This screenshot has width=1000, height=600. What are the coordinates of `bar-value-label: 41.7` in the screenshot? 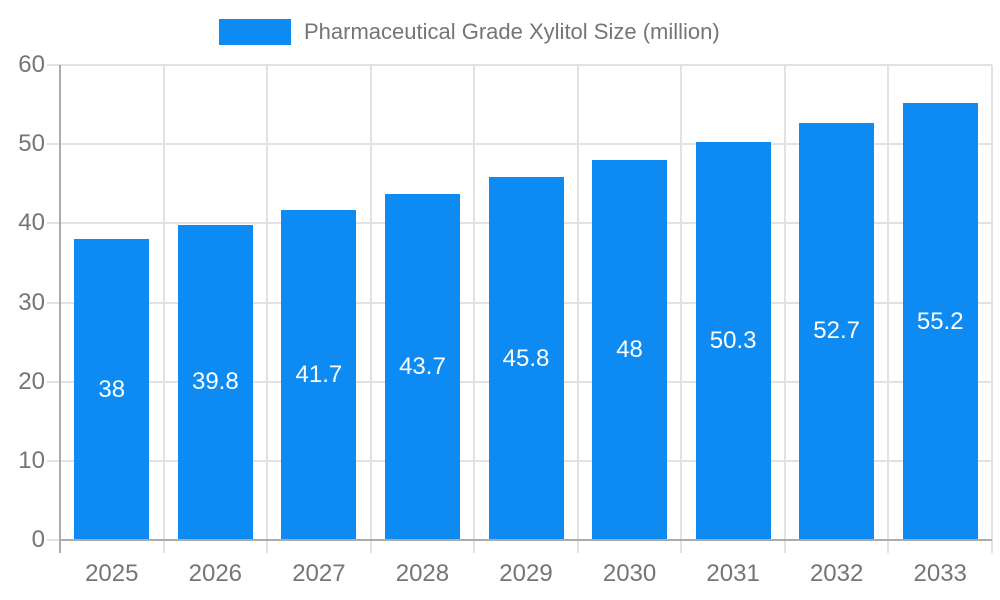 It's located at (319, 374).